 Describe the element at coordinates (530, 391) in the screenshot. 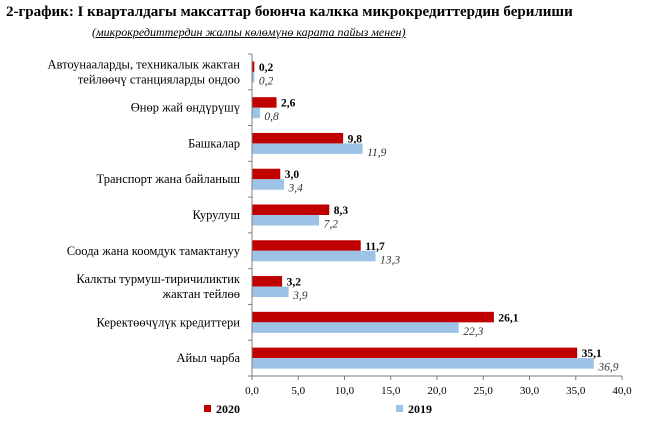

I see `x-tick-label: 30,0` at that location.